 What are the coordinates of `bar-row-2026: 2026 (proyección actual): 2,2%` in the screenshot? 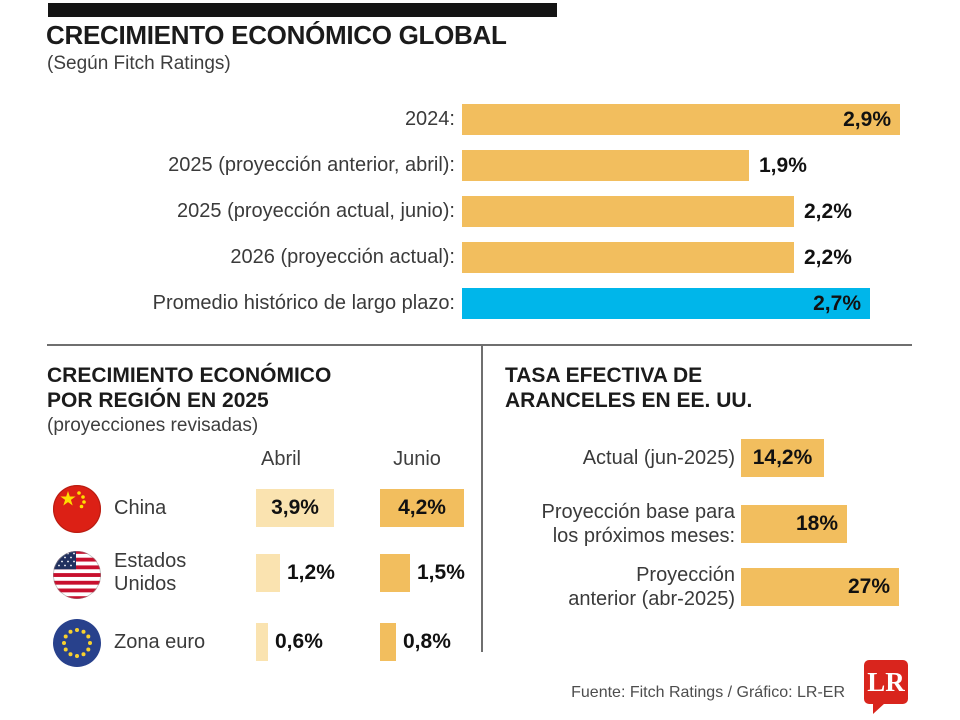 It's located at (450, 257).